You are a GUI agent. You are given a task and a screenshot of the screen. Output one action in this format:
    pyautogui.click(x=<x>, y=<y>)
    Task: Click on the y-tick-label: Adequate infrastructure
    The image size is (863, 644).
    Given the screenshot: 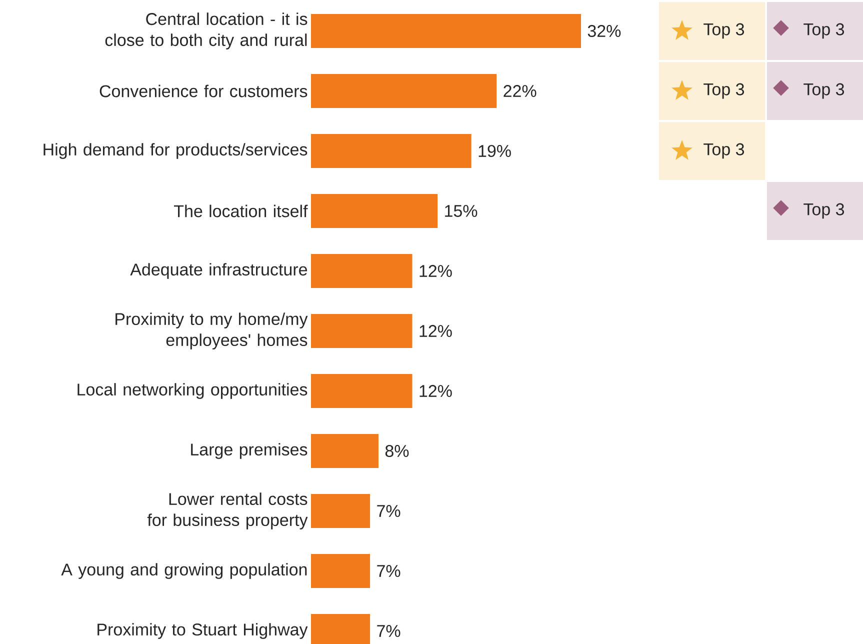 What is the action you would take?
    pyautogui.click(x=219, y=271)
    